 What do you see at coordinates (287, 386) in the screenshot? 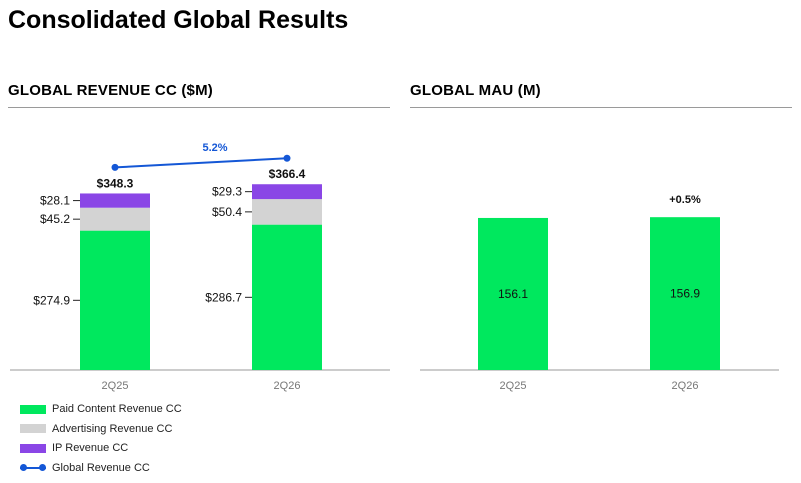
I see `x-tick-label-revenue-2q26: 2Q26` at bounding box center [287, 386].